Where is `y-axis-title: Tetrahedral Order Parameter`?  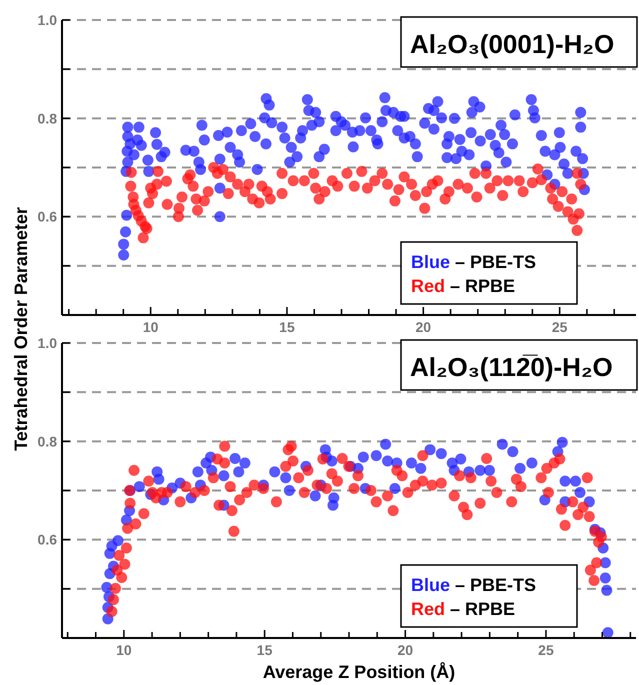
y-axis-title: Tetrahedral Order Parameter is located at coordinates (21, 329).